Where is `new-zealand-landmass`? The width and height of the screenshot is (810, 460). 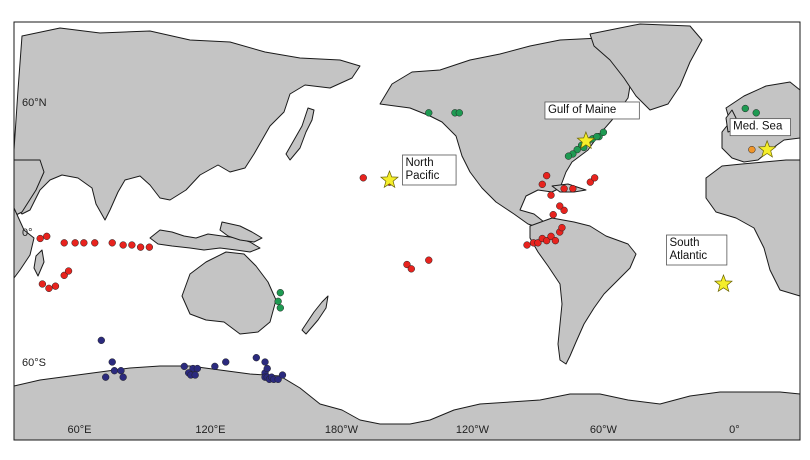
new-zealand-landmass is located at coordinates (315, 315).